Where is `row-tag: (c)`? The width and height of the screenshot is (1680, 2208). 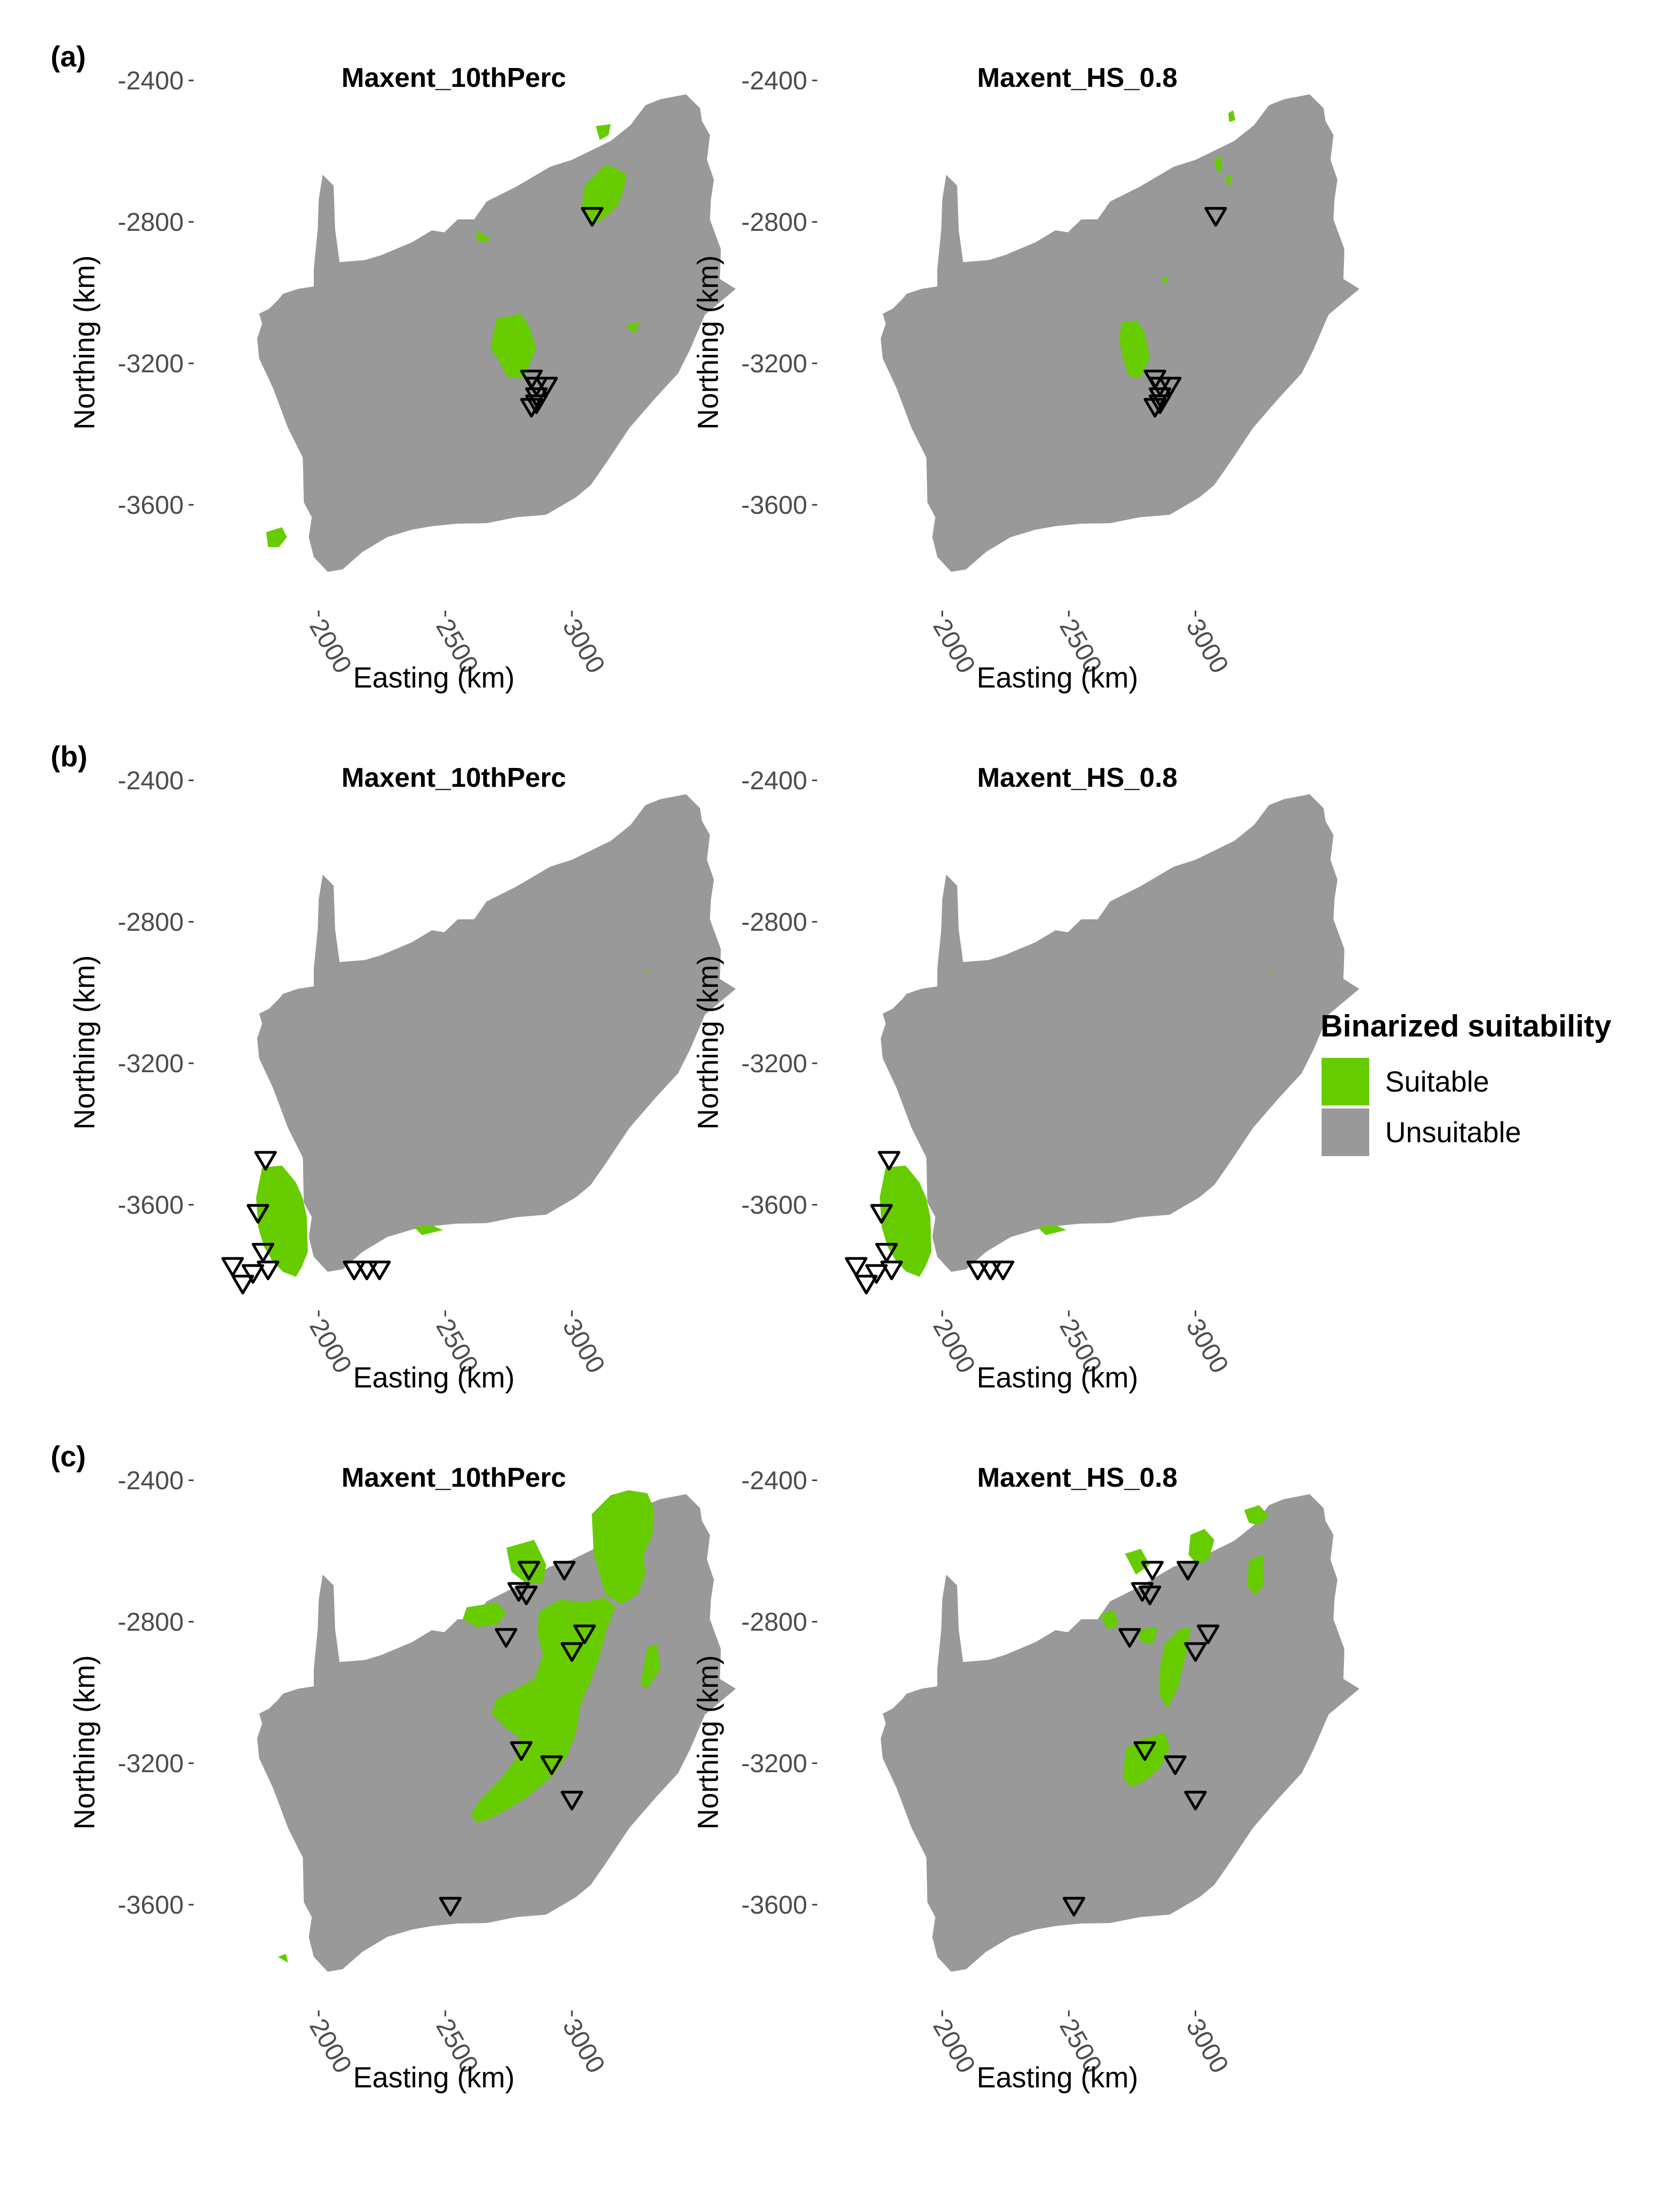 row-tag: (c) is located at coordinates (68, 1457).